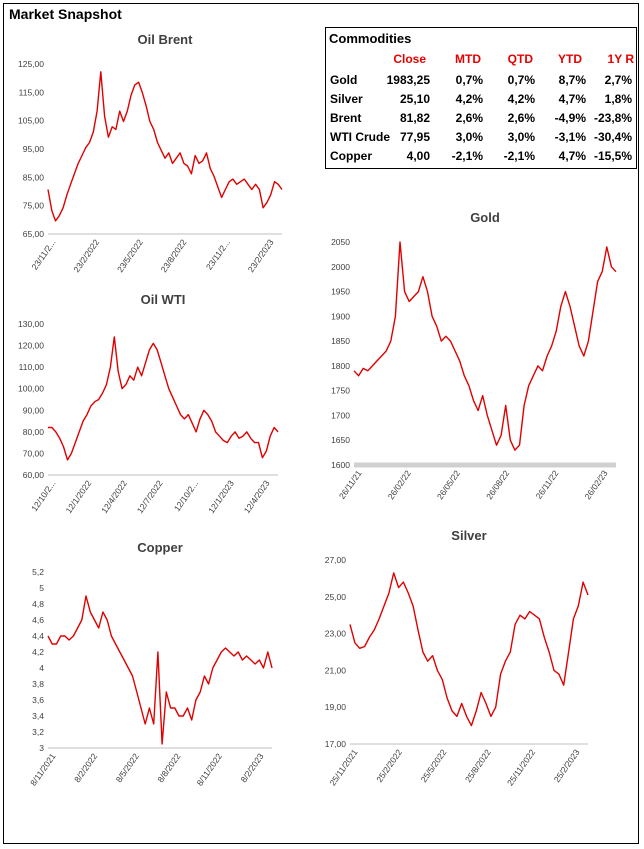 This screenshot has width=644, height=849. What do you see at coordinates (31, 389) in the screenshot?
I see `y-tick-label: 100,00` at bounding box center [31, 389].